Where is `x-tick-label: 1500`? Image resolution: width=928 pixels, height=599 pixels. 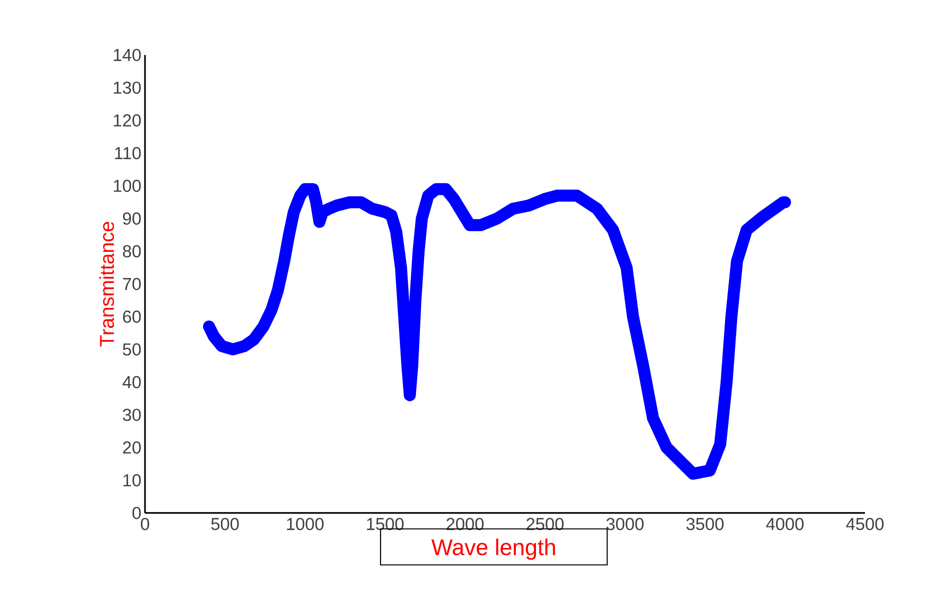
x-tick-label: 1500 is located at coordinates (385, 524).